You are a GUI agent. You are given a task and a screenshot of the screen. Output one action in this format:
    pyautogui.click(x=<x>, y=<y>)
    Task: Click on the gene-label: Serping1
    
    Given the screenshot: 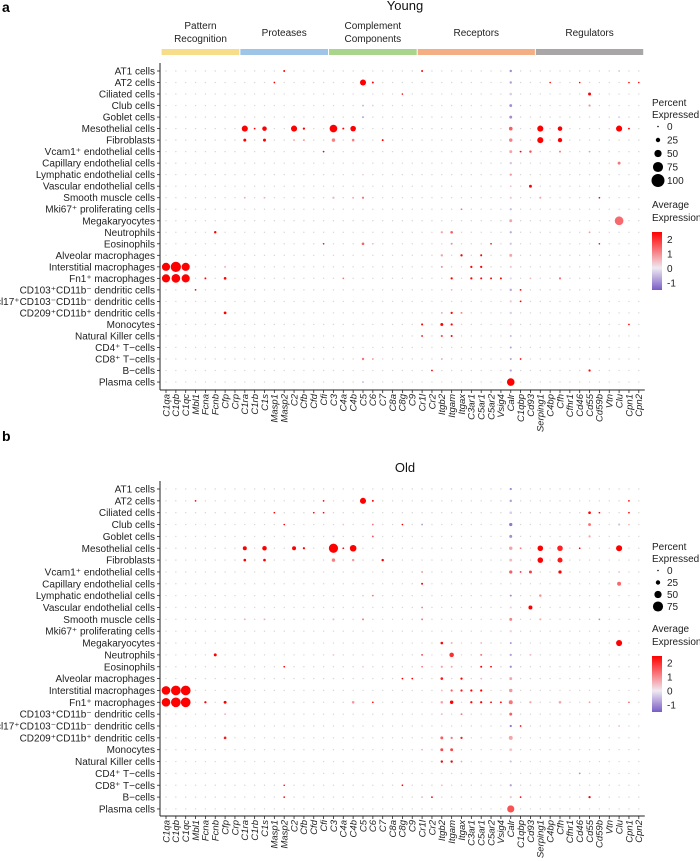 What is the action you would take?
    pyautogui.click(x=541, y=413)
    